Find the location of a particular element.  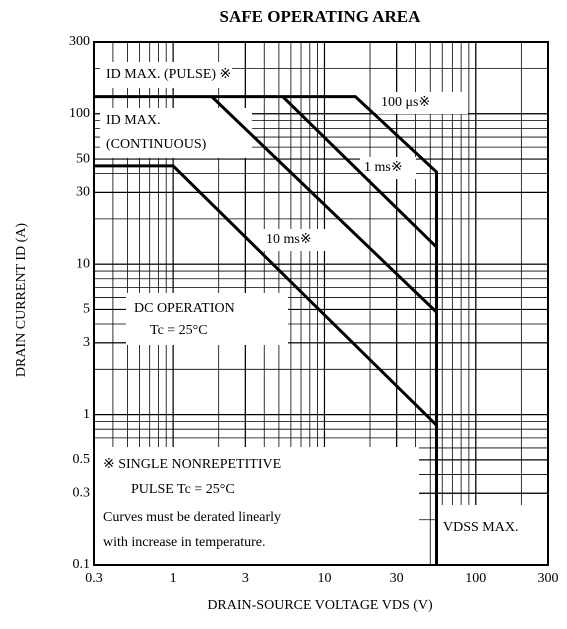

annotation: 1 ms※ is located at coordinates (383, 167).